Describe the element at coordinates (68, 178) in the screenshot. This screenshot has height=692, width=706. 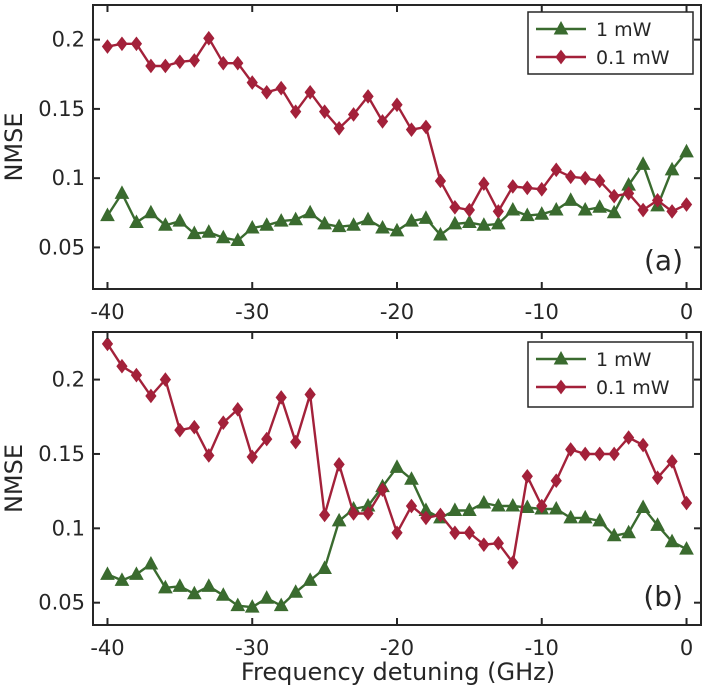
I see `y-tick-label: 0.1` at that location.